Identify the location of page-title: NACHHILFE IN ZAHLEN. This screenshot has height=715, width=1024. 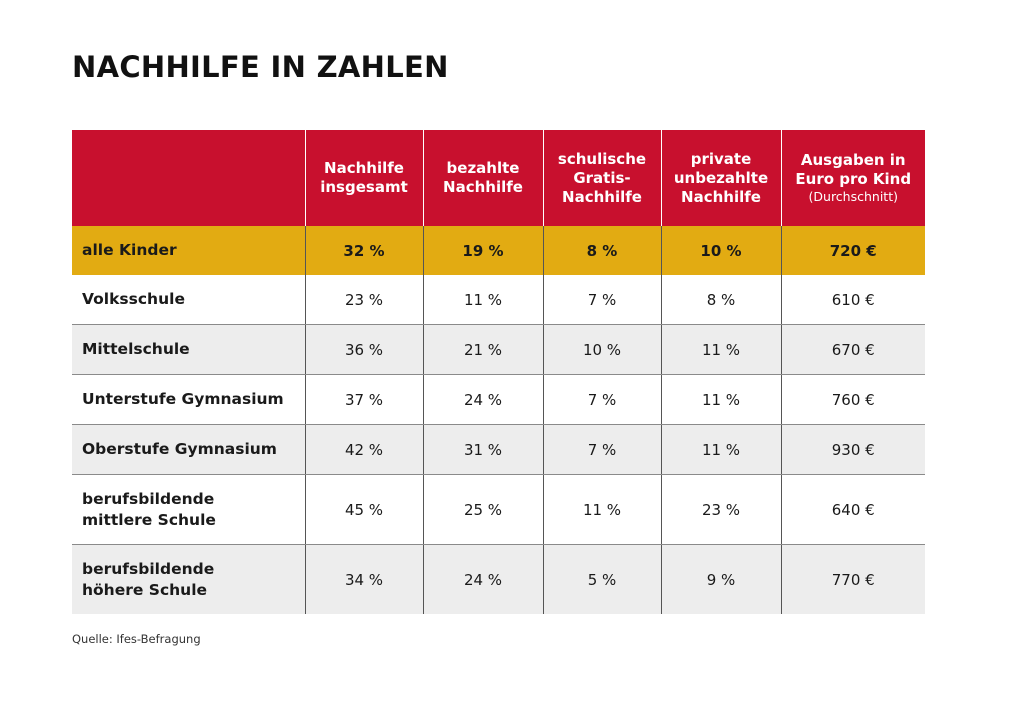
(260, 67).